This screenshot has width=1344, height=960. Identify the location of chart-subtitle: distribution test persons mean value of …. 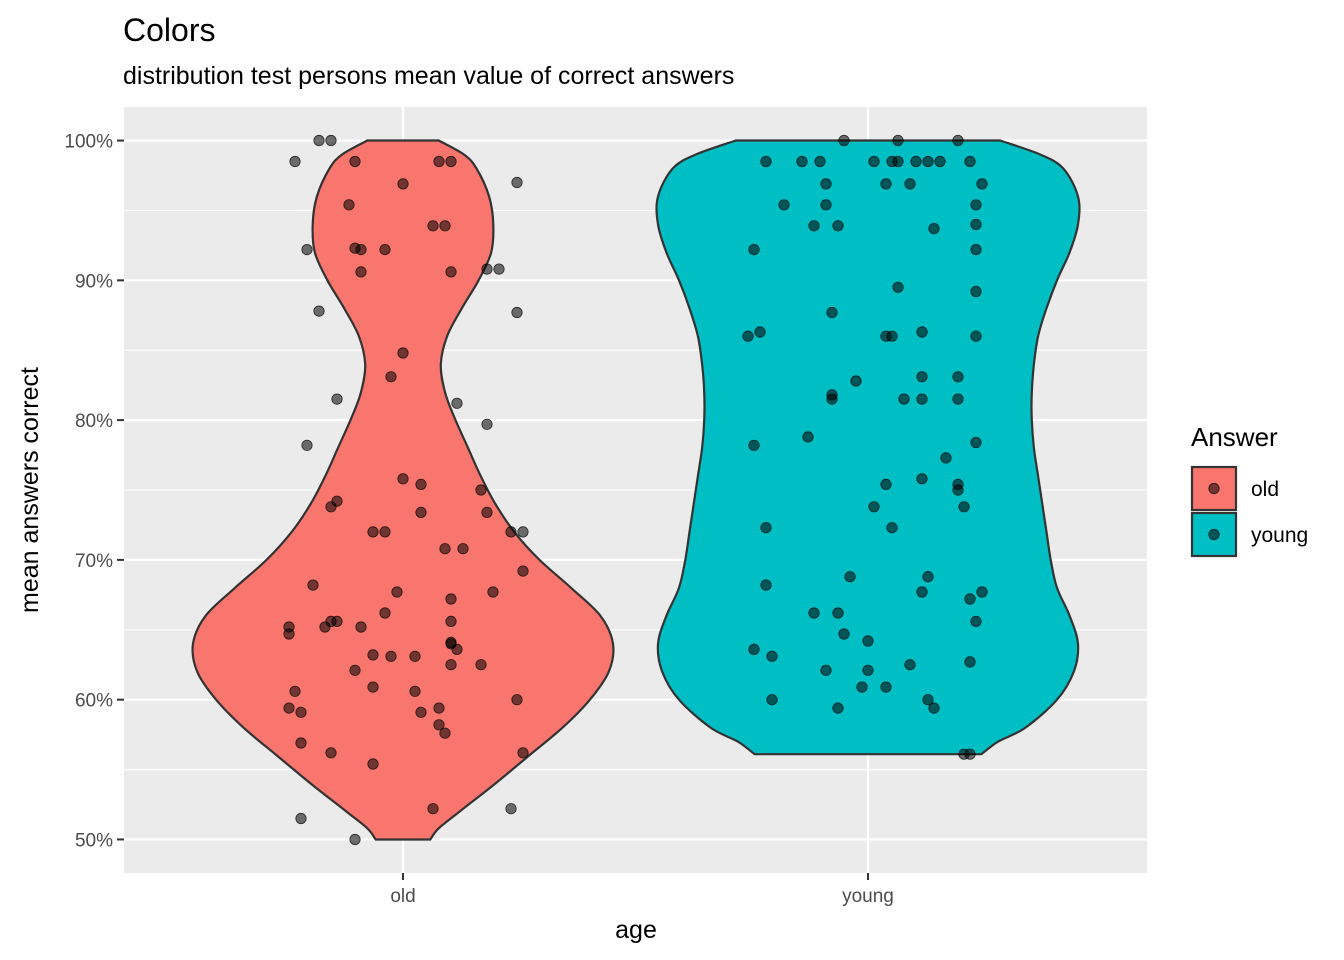
(428, 76).